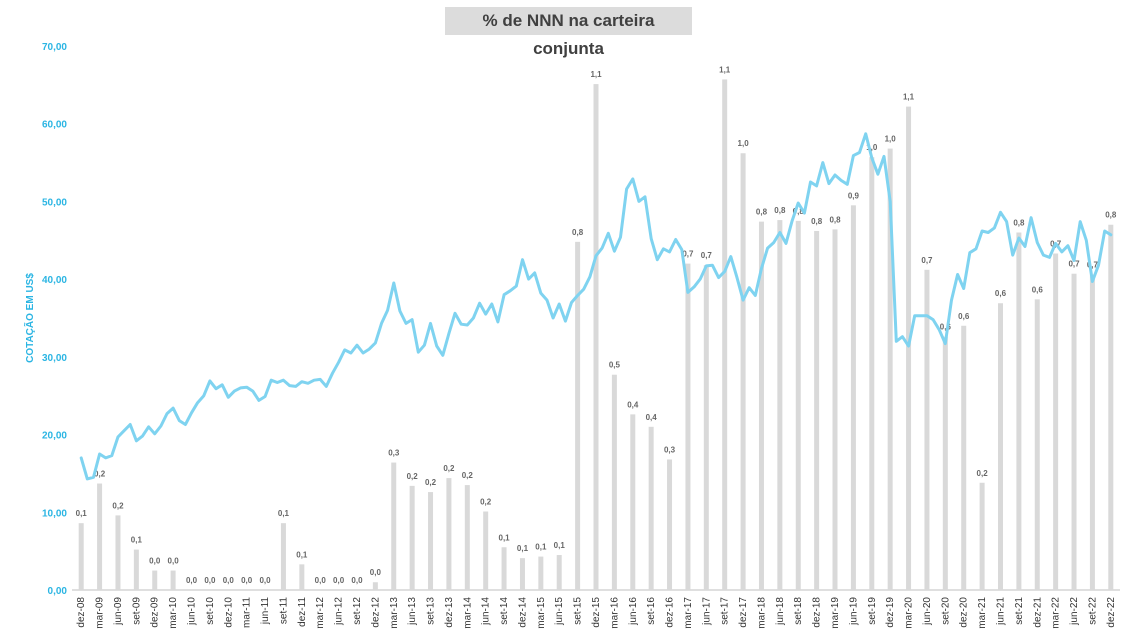 This screenshot has height=642, width=1136. I want to click on x-tick-label: jun-18, so click(780, 611).